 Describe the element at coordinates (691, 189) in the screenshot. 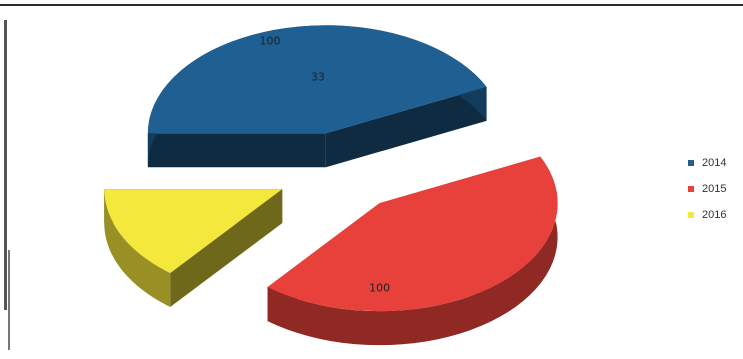

I see `legend-swatch-2015` at that location.